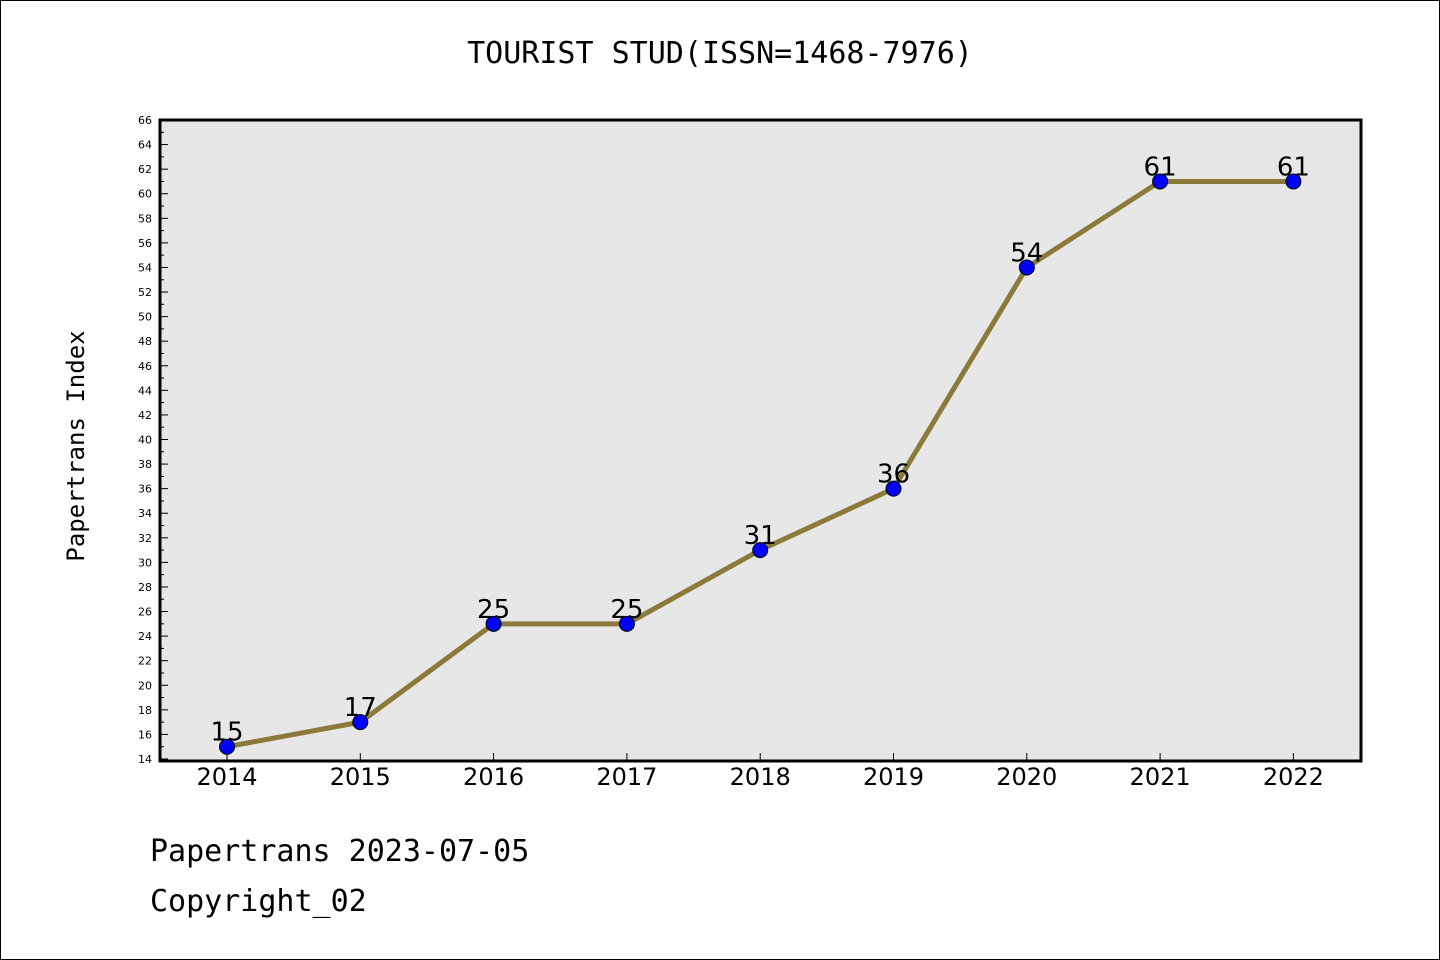 The height and width of the screenshot is (960, 1440). Describe the element at coordinates (145, 169) in the screenshot. I see `y-tick-label: 62` at that location.